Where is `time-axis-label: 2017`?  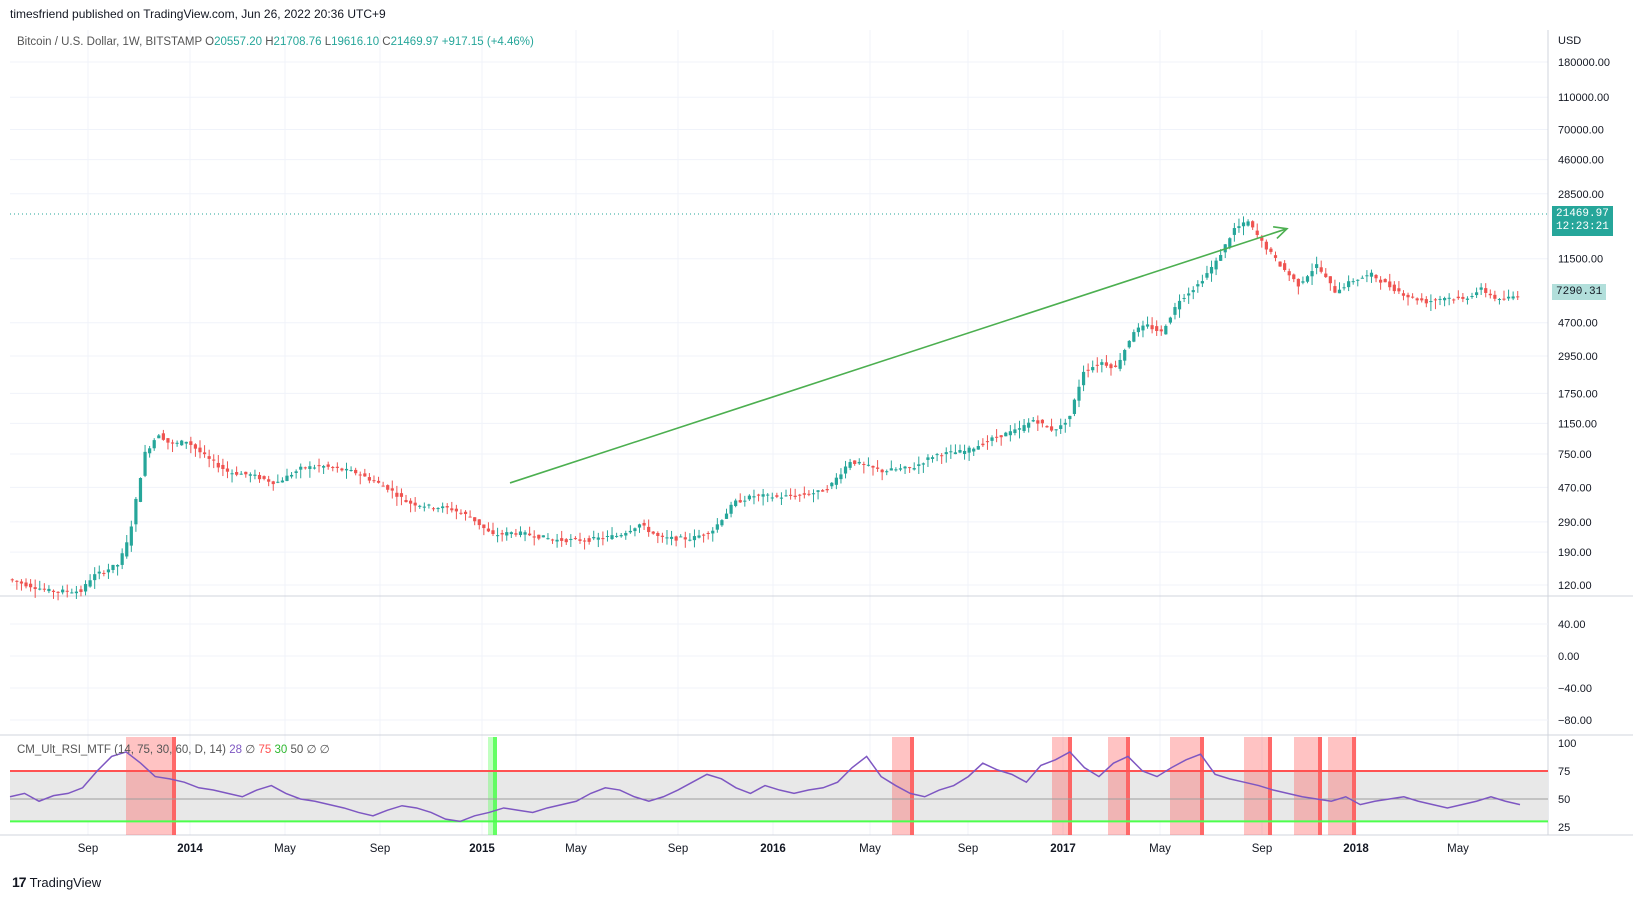 time-axis-label: 2017 is located at coordinates (1063, 849).